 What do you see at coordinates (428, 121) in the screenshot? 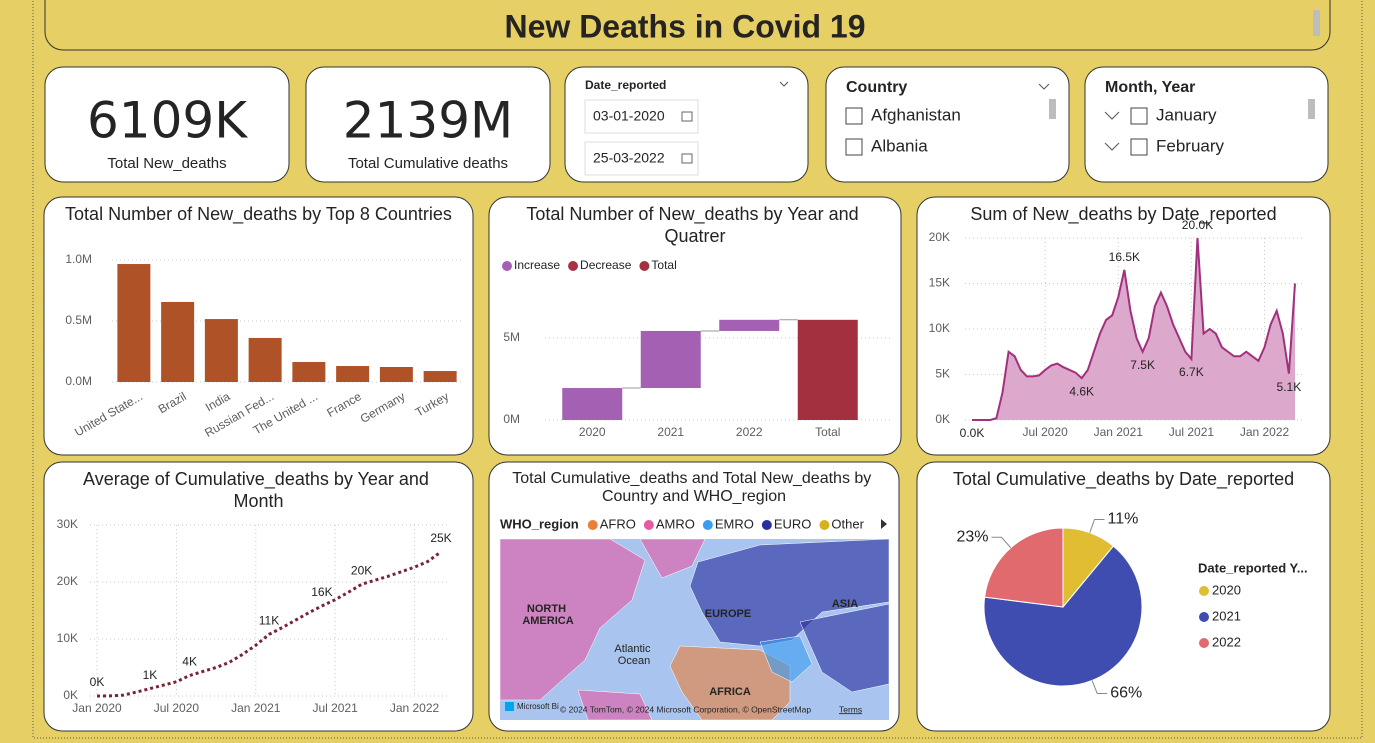
I see `card-value: 2139M` at bounding box center [428, 121].